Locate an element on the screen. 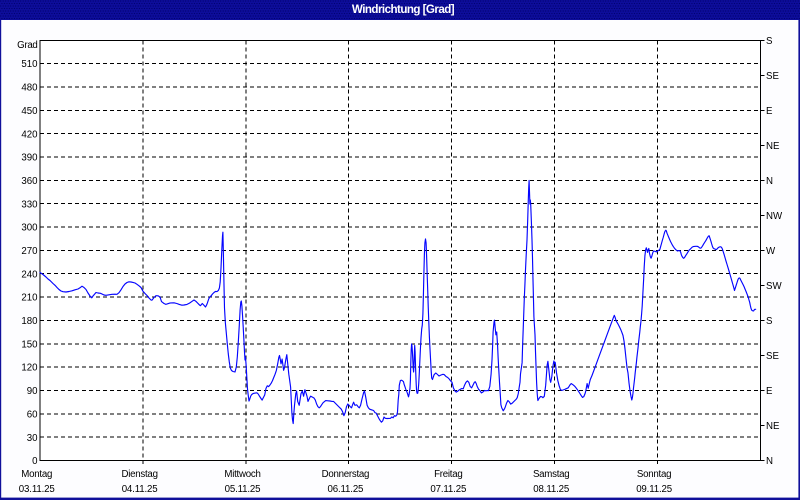 This screenshot has width=800, height=500. svg-text: Montag is located at coordinates (36, 474).